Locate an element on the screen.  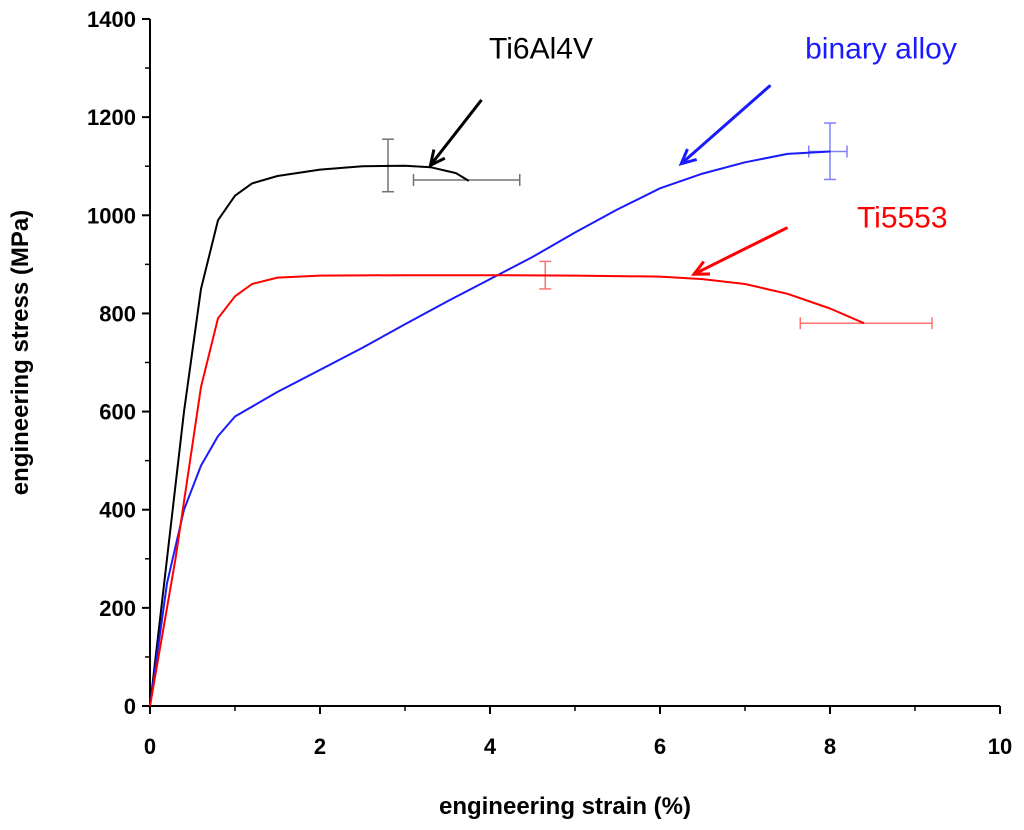
y-tick-label: 1200 is located at coordinates (111, 117).